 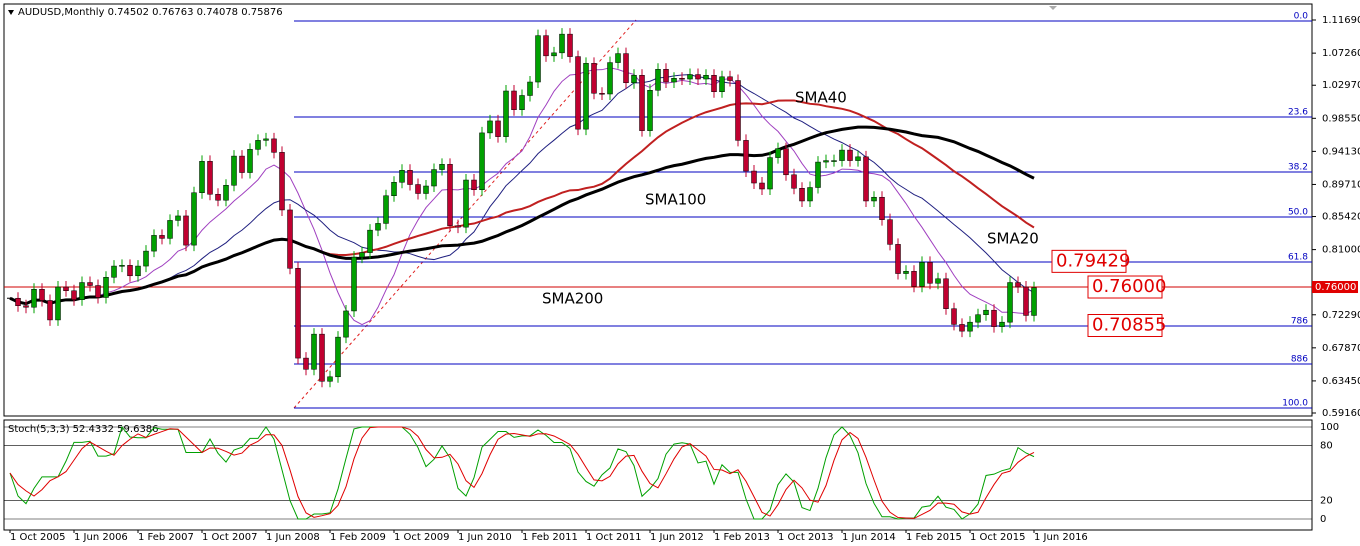 I want to click on x-tick-label: 1 Feb 2007, so click(x=166, y=537).